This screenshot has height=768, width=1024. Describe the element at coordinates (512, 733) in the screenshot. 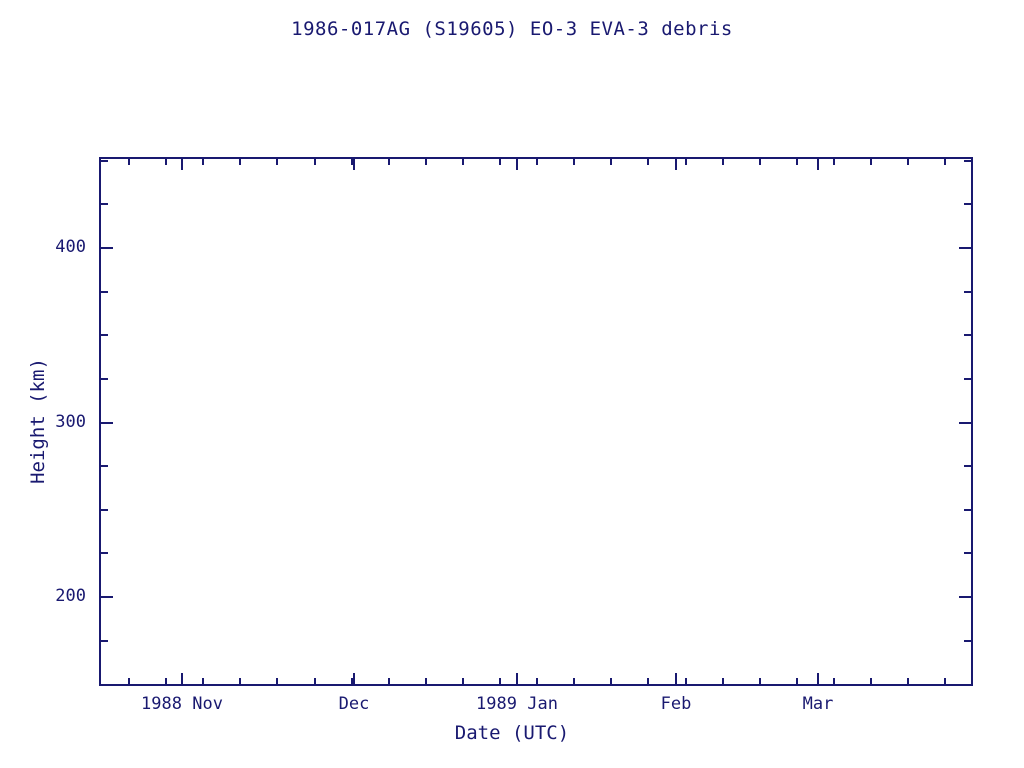

I see `x-axis-title: Date (UTC)` at that location.